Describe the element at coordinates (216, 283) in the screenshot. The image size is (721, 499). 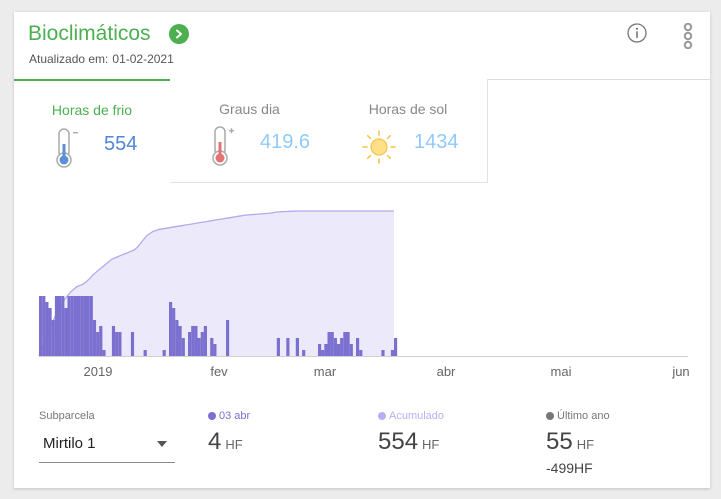
I see `accumulated-line` at that location.